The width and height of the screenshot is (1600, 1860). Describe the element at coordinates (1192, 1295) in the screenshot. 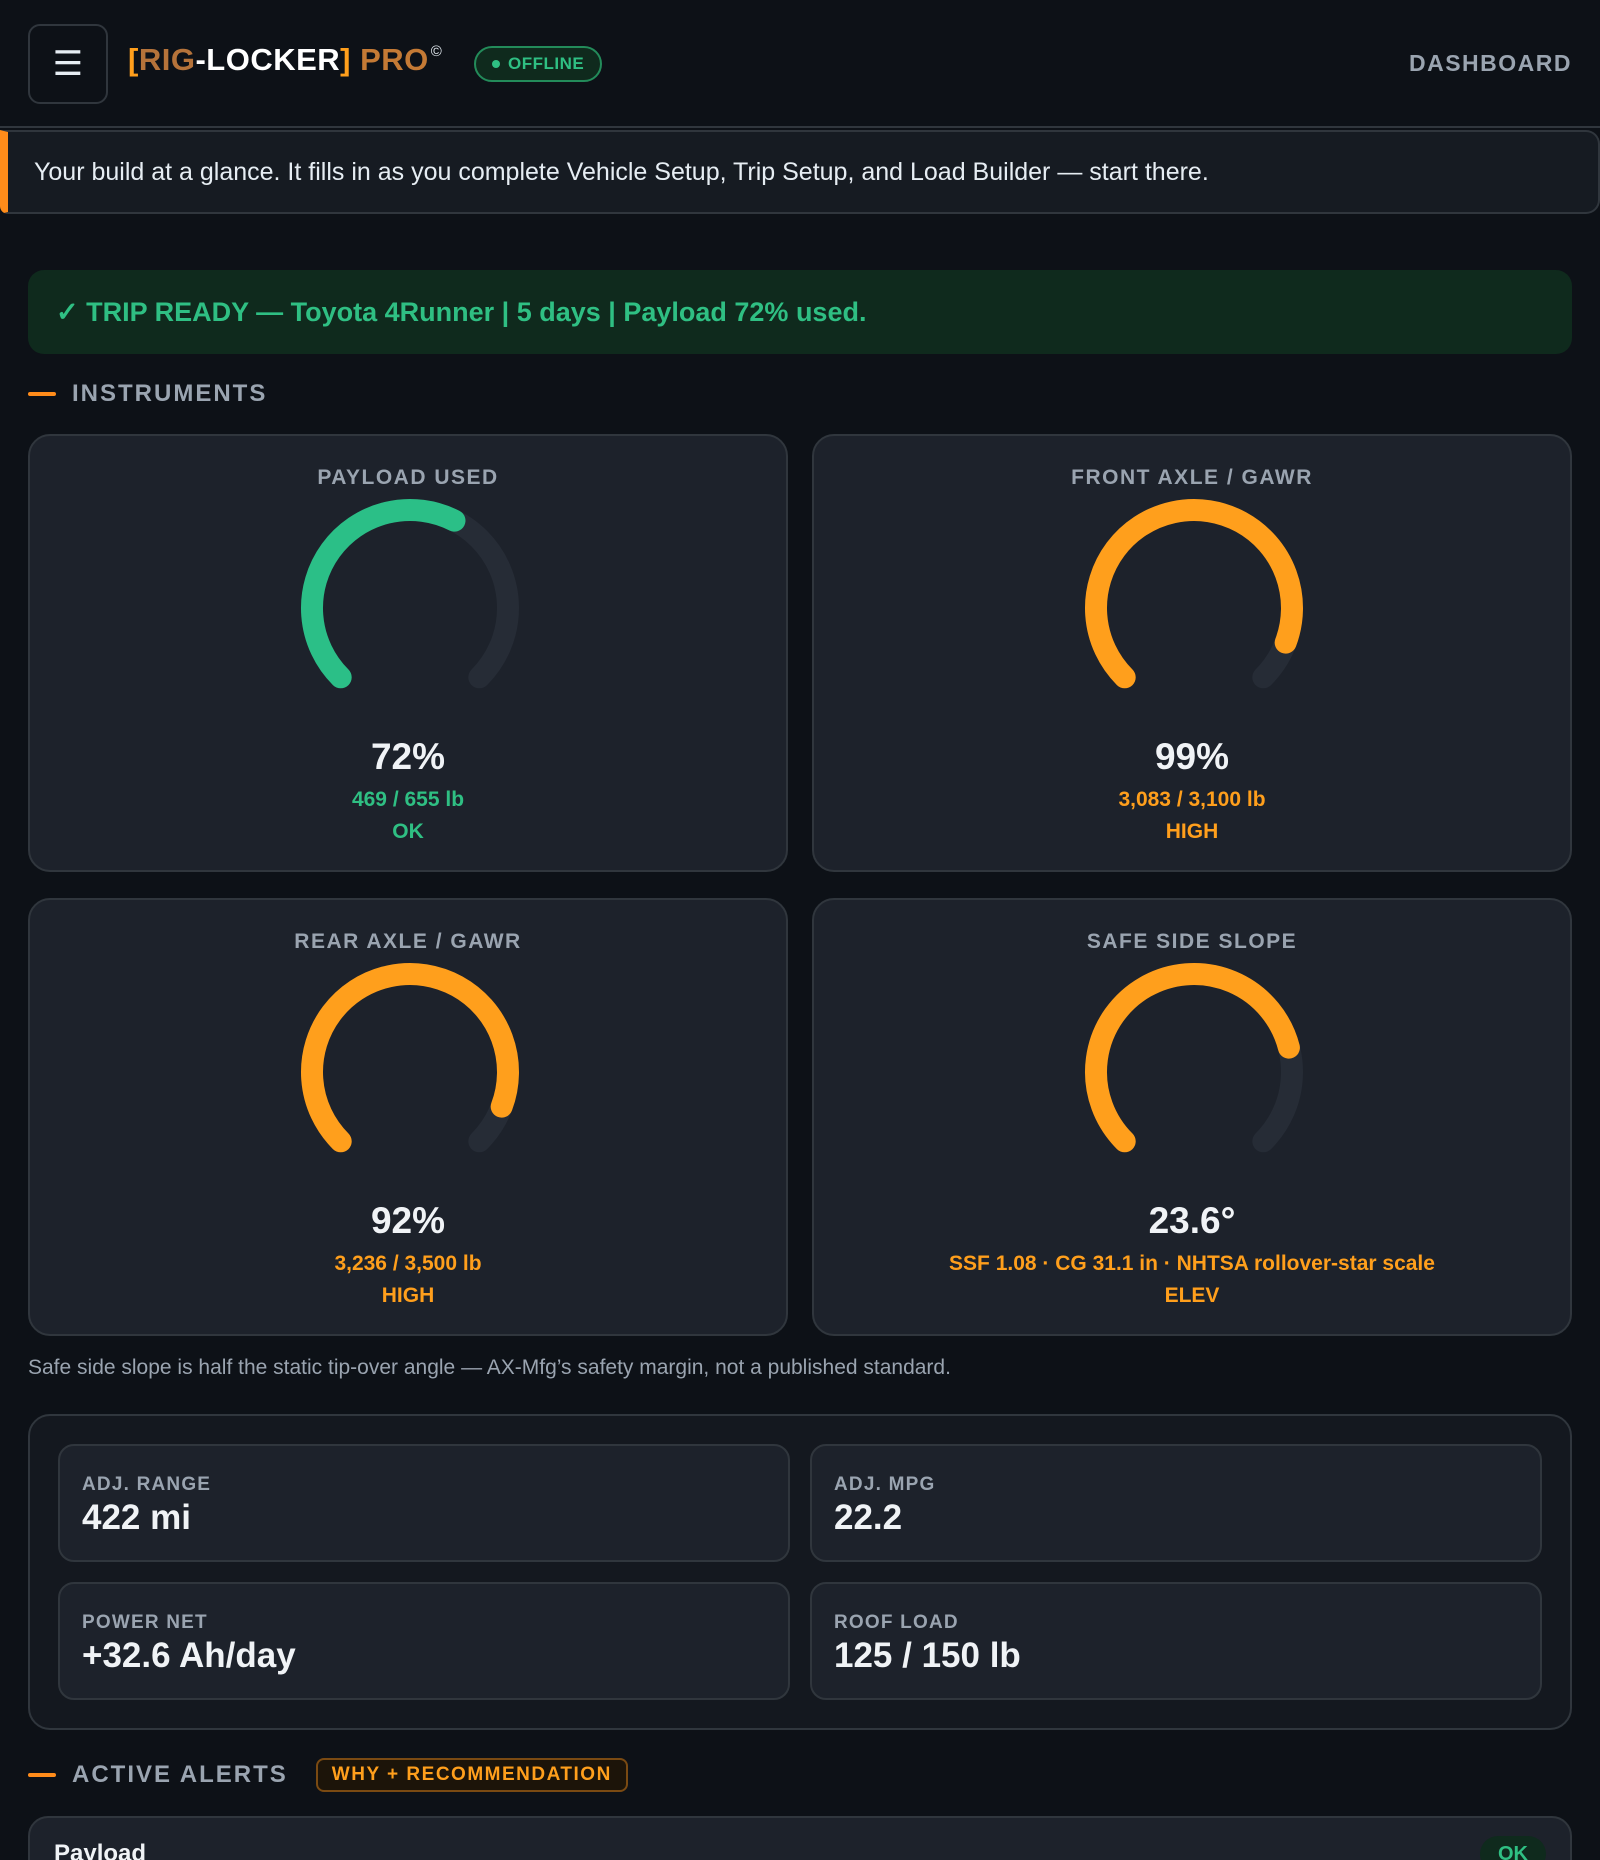

I see `gauge-status: ELEV` at that location.